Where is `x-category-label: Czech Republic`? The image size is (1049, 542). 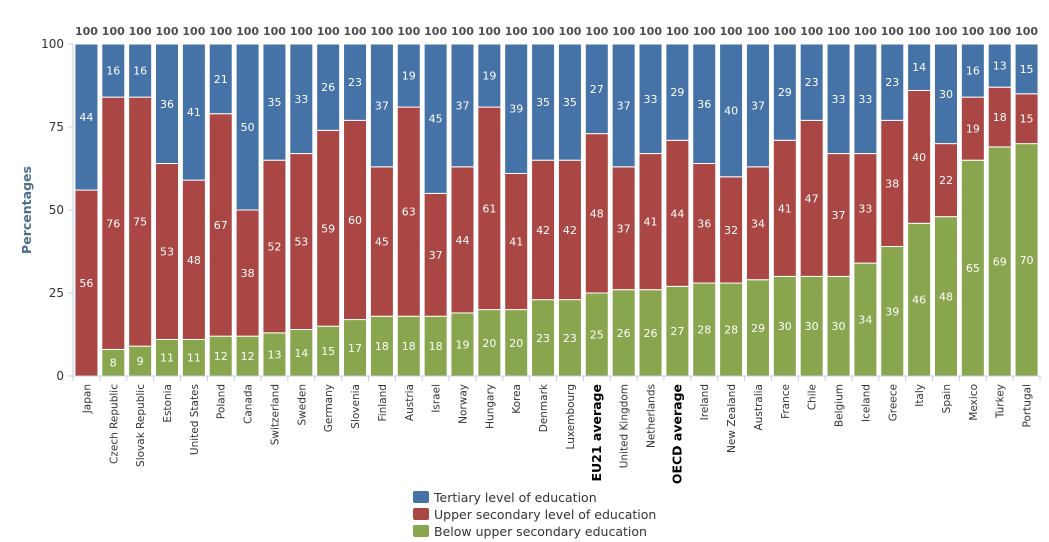
x-category-label: Czech Republic is located at coordinates (114, 424).